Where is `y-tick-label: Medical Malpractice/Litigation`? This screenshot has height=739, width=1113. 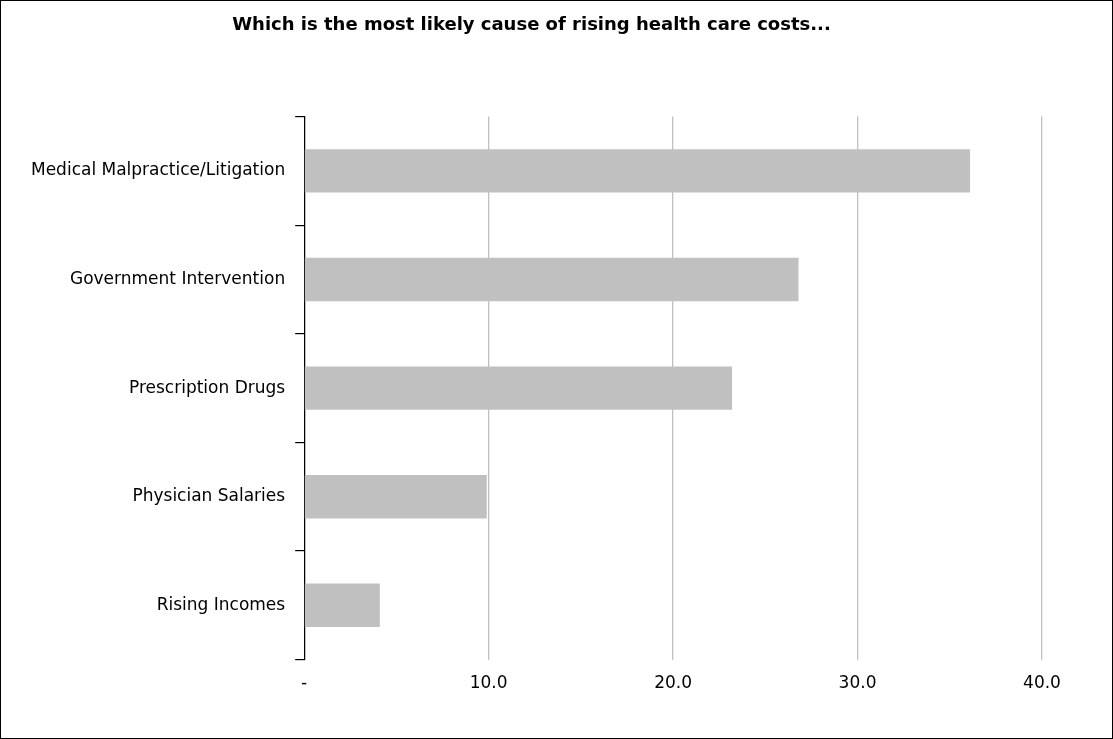 y-tick-label: Medical Malpractice/Litigation is located at coordinates (158, 169).